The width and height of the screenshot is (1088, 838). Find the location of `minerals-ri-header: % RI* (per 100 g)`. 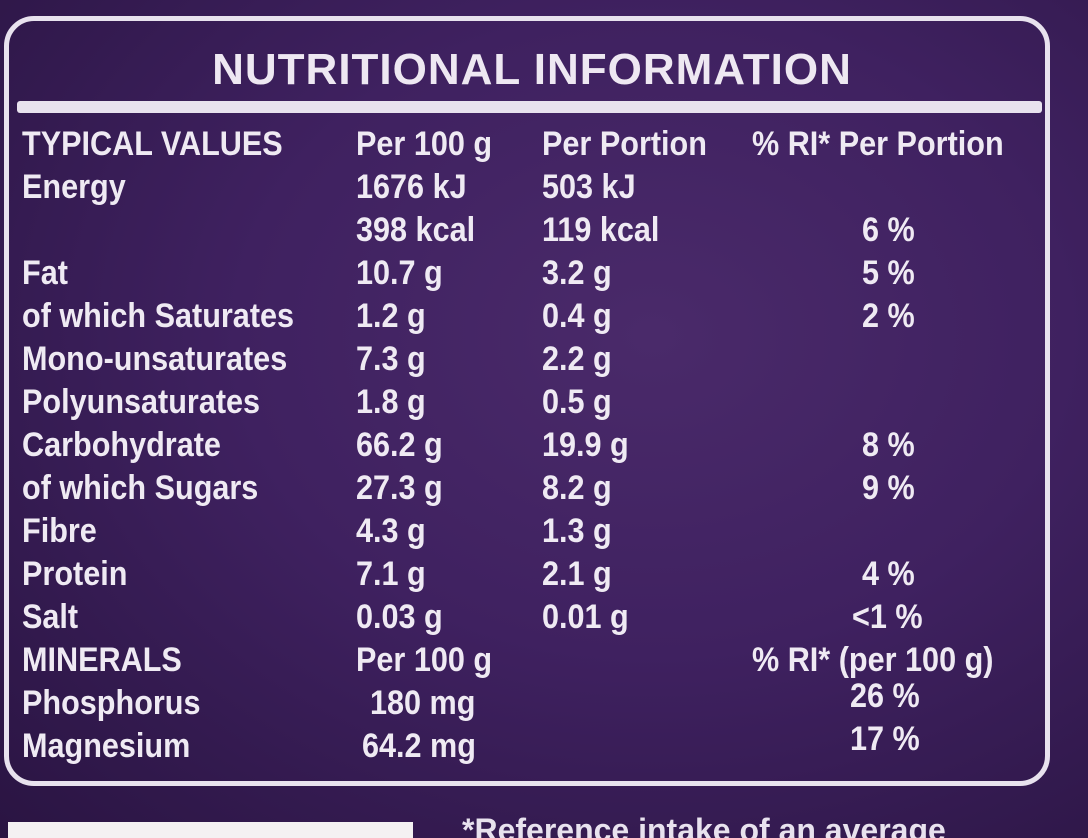

minerals-ri-header: % RI* (per 100 g) is located at coordinates (873, 660).